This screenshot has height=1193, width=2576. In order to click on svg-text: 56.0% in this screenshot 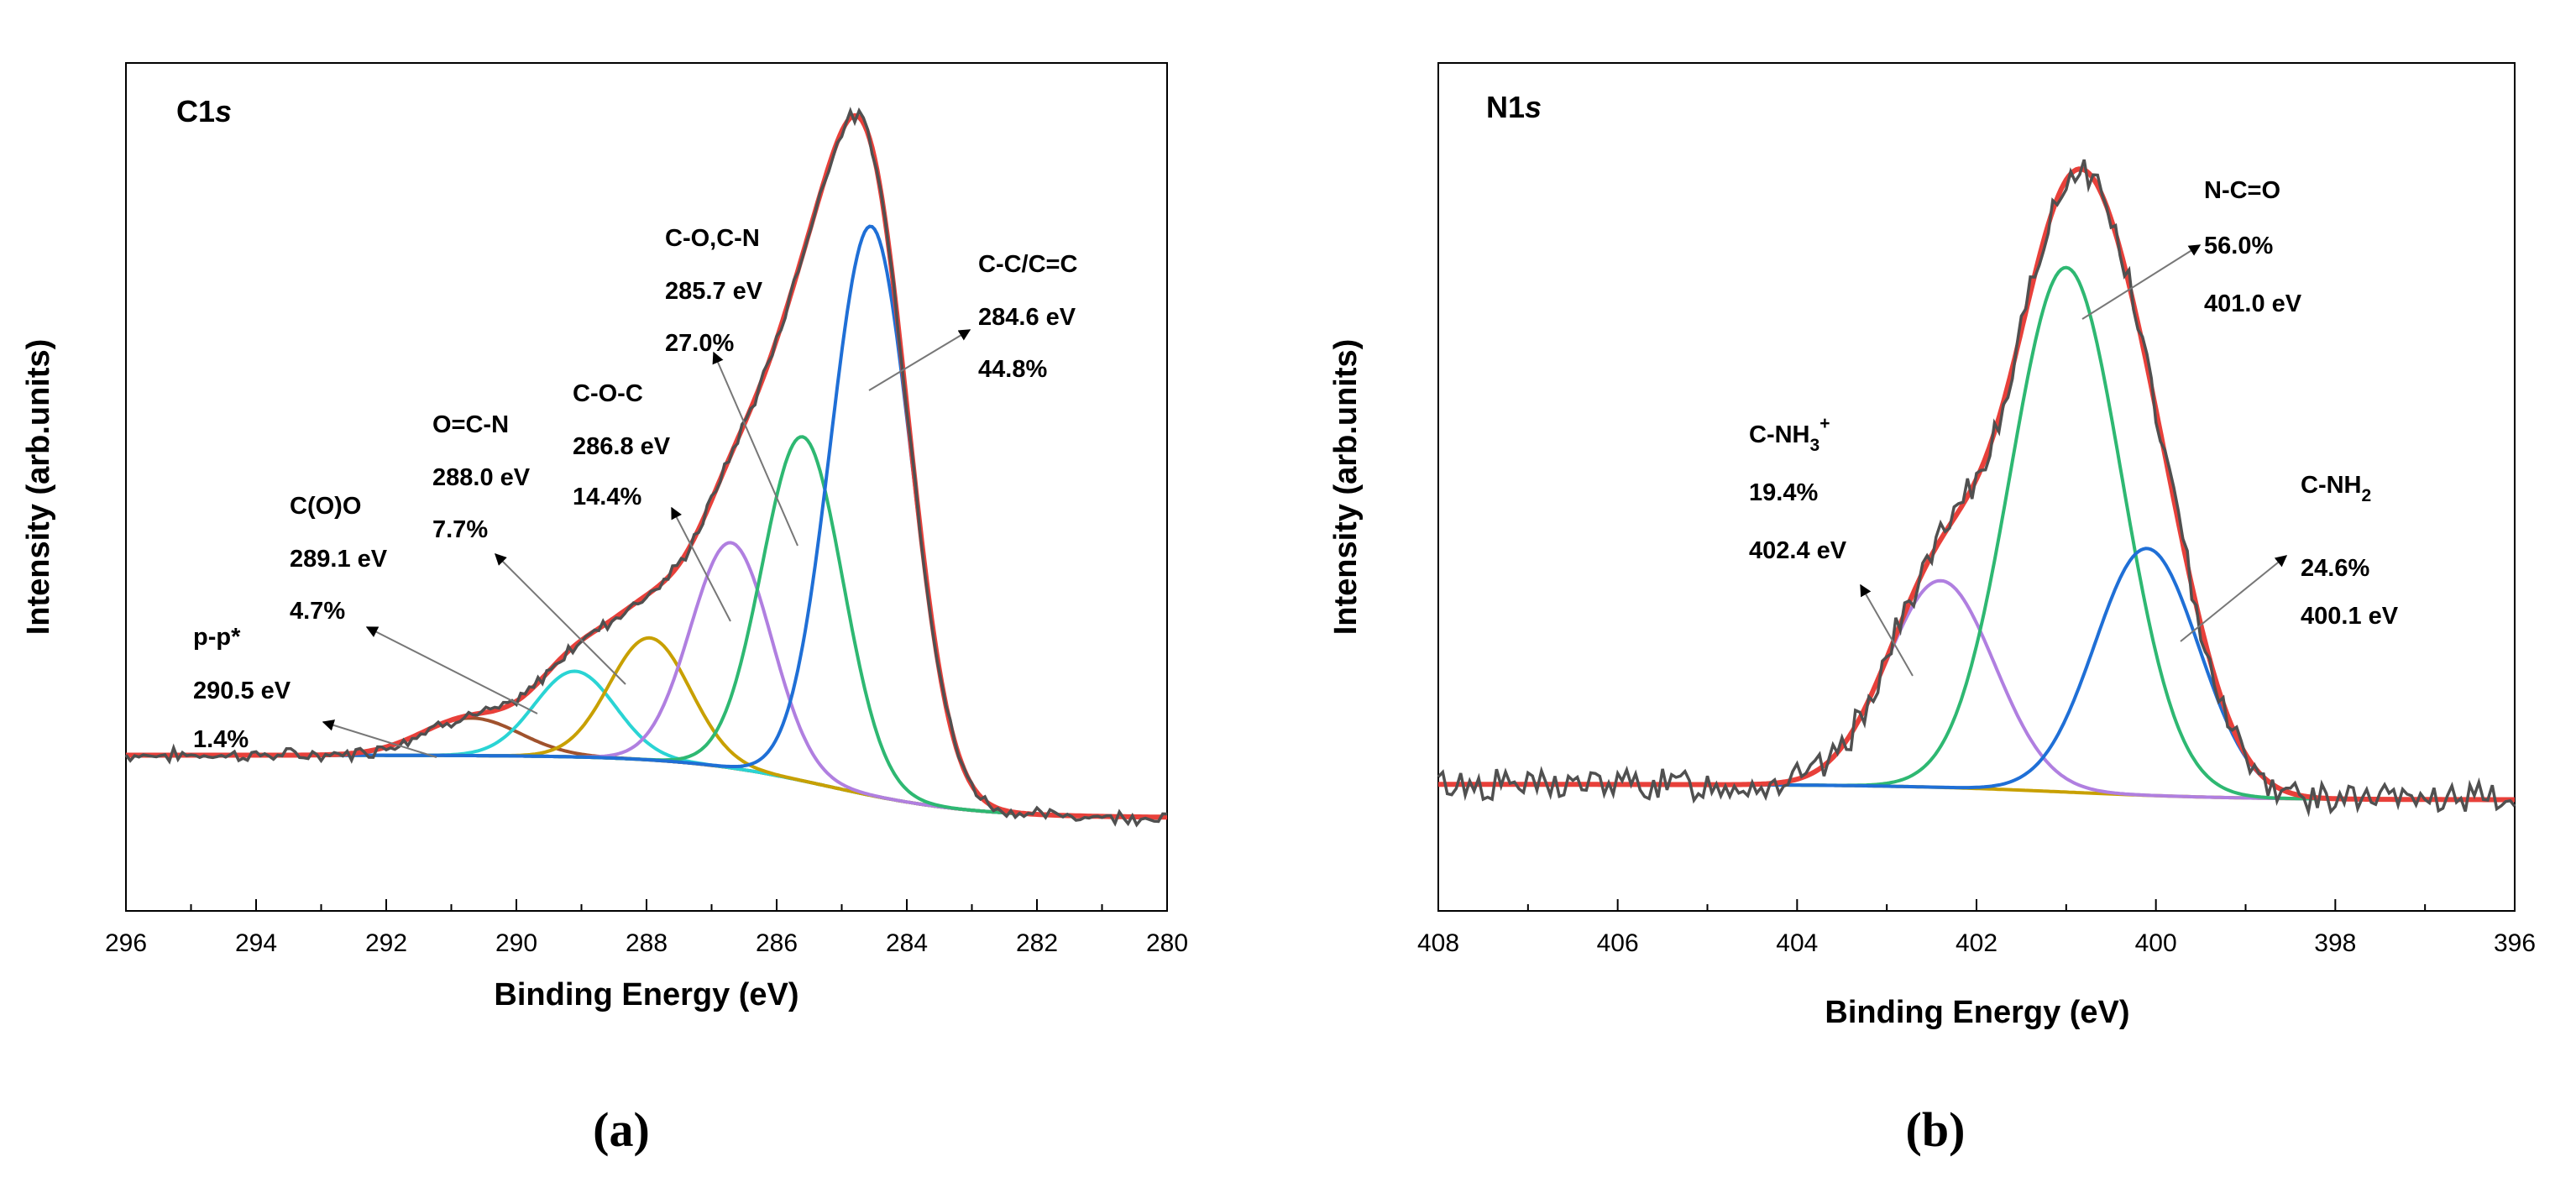, I will do `click(2238, 246)`.